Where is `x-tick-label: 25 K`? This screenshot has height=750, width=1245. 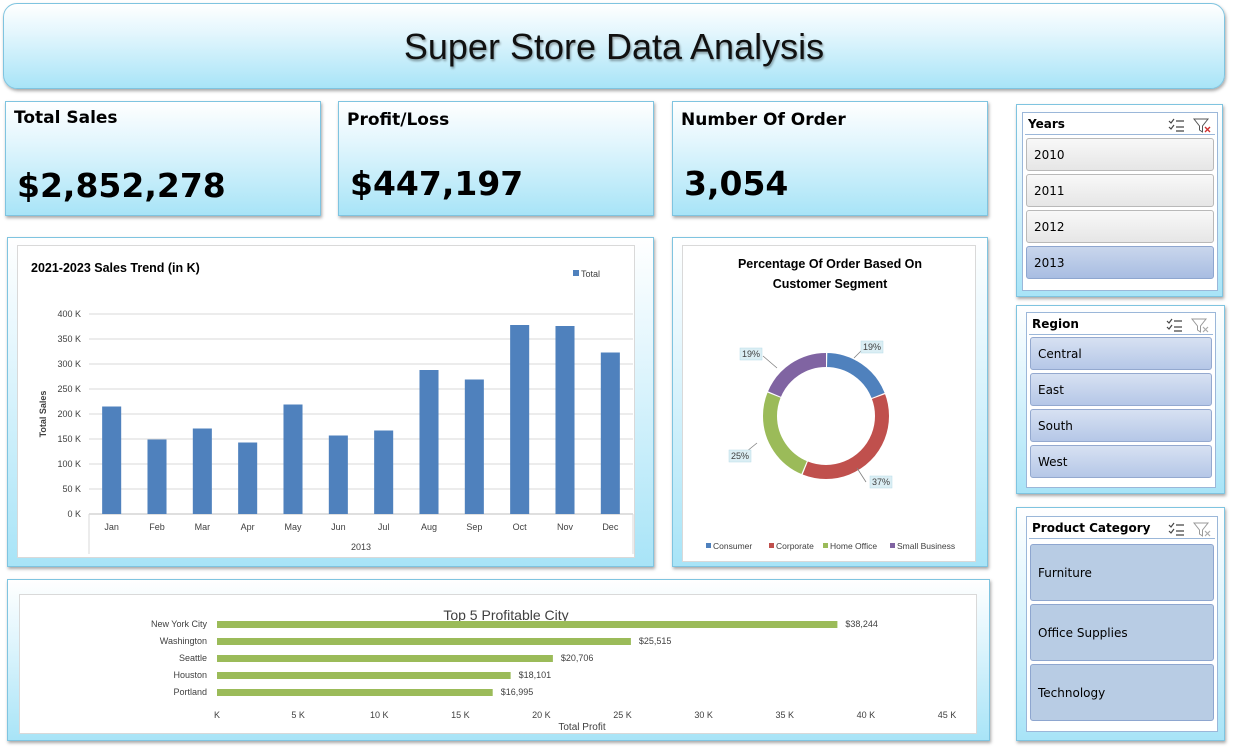
x-tick-label: 25 K is located at coordinates (622, 715).